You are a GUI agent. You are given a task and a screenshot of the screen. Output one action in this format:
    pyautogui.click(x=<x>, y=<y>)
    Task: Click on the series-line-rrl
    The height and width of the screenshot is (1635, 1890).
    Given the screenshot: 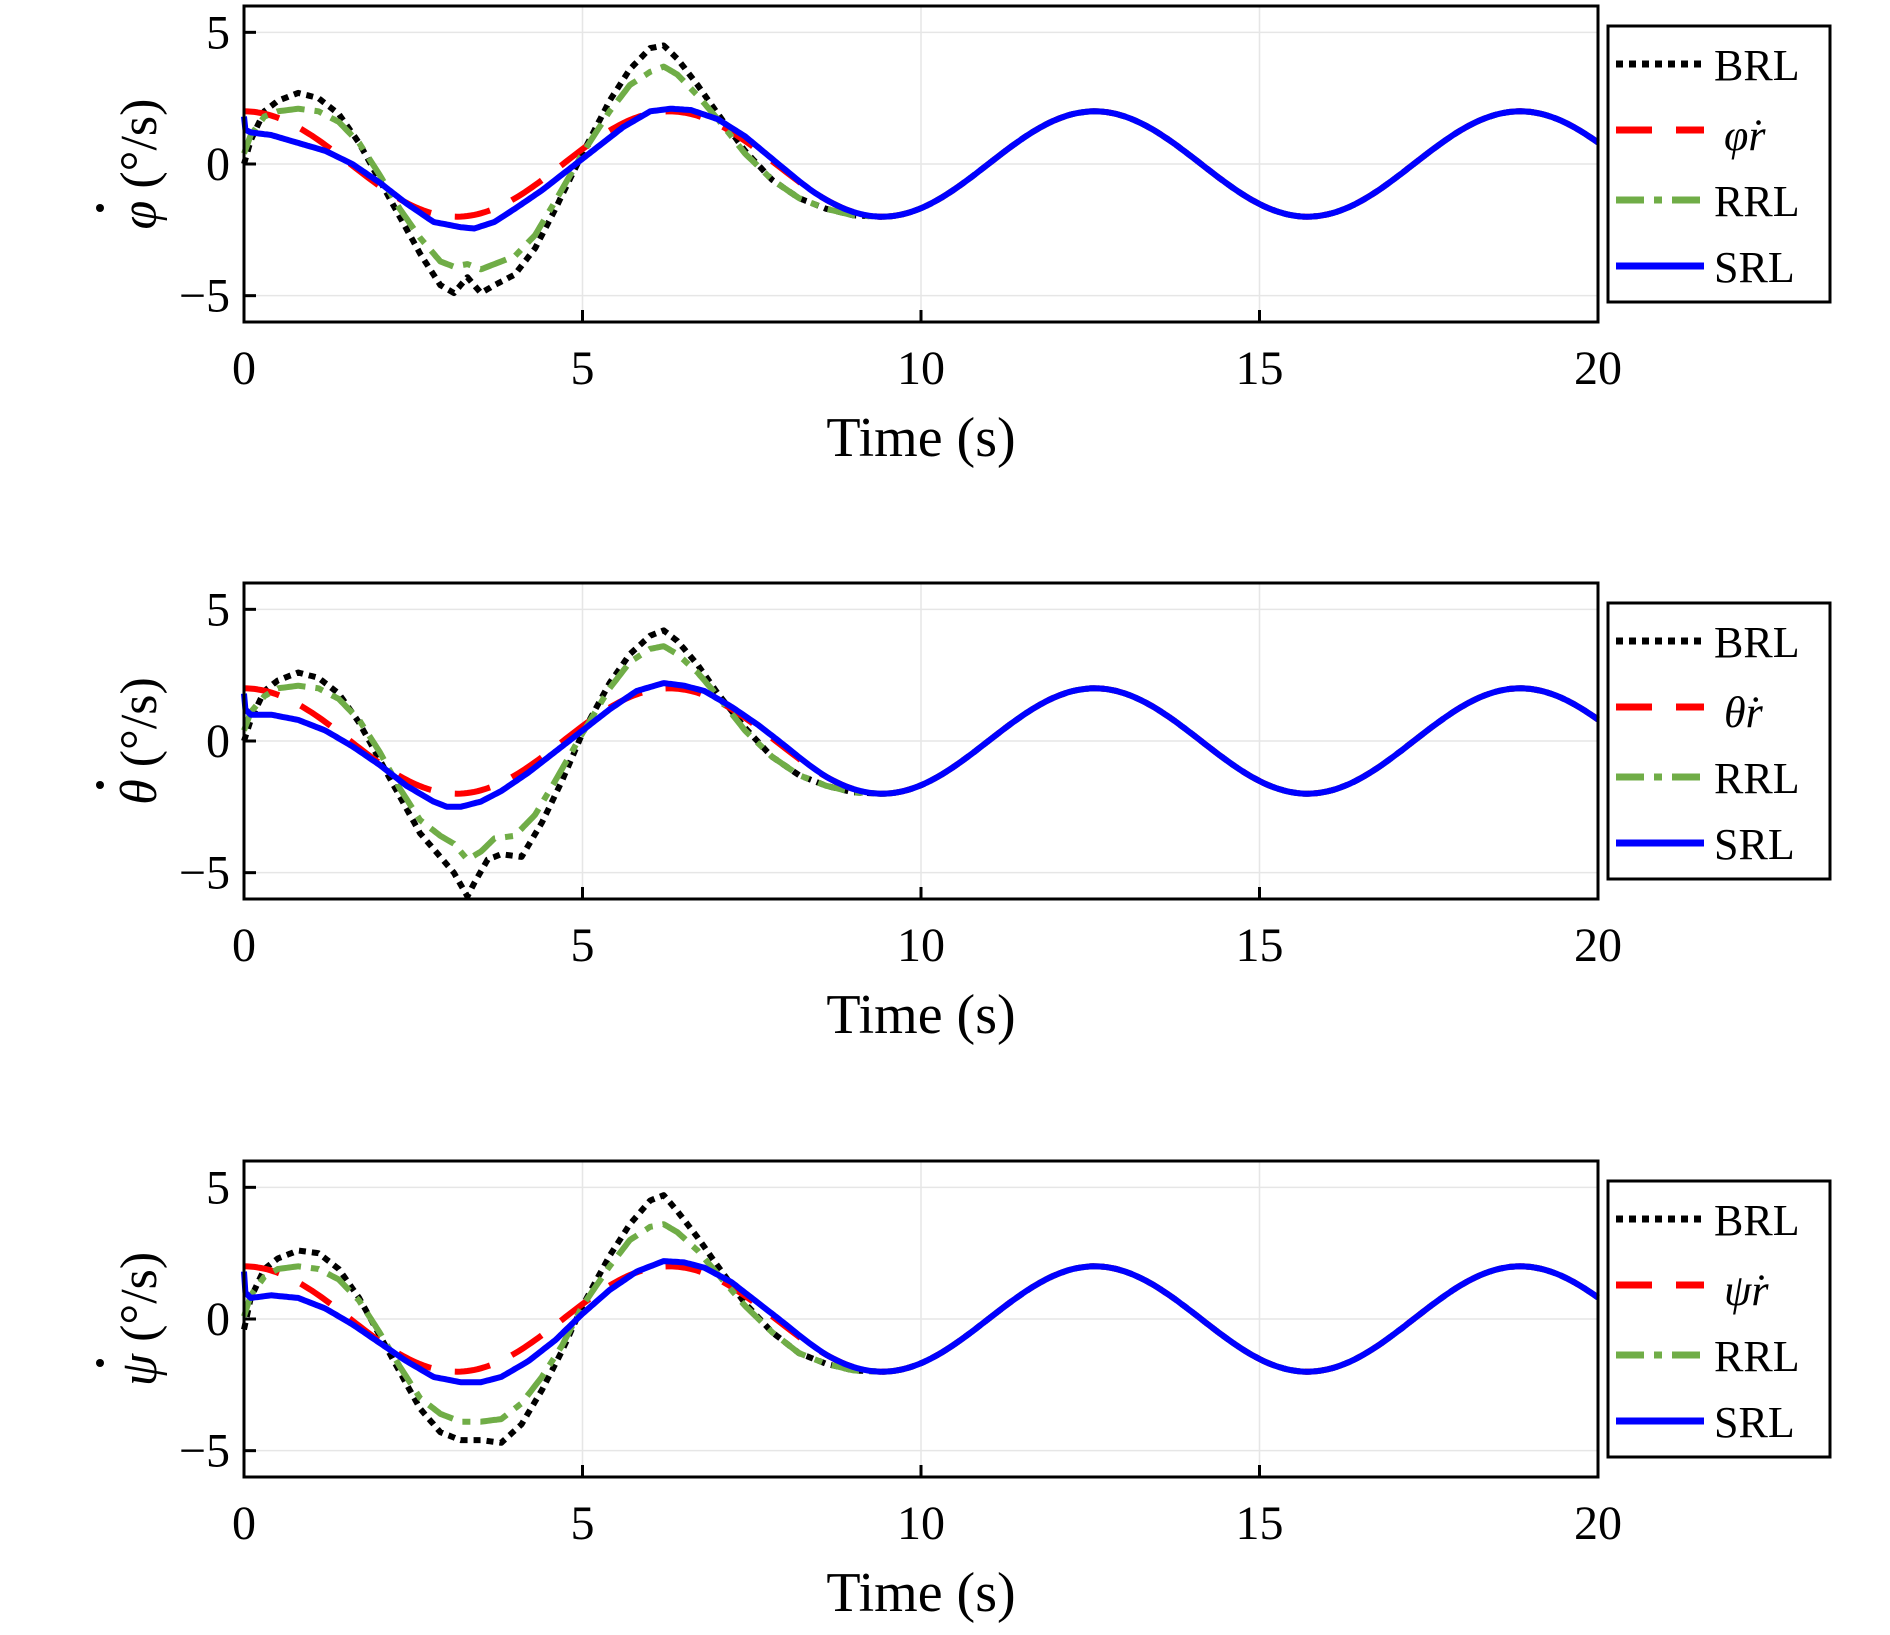 What is the action you would take?
    pyautogui.click(x=920, y=168)
    